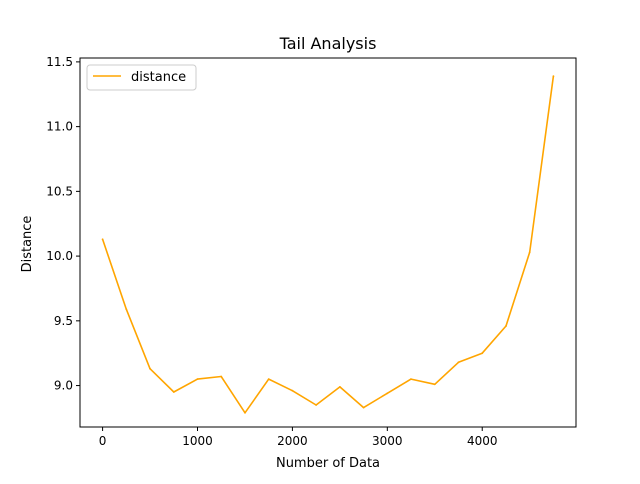 This screenshot has height=484, width=640. I want to click on legend-label: distance, so click(158, 77).